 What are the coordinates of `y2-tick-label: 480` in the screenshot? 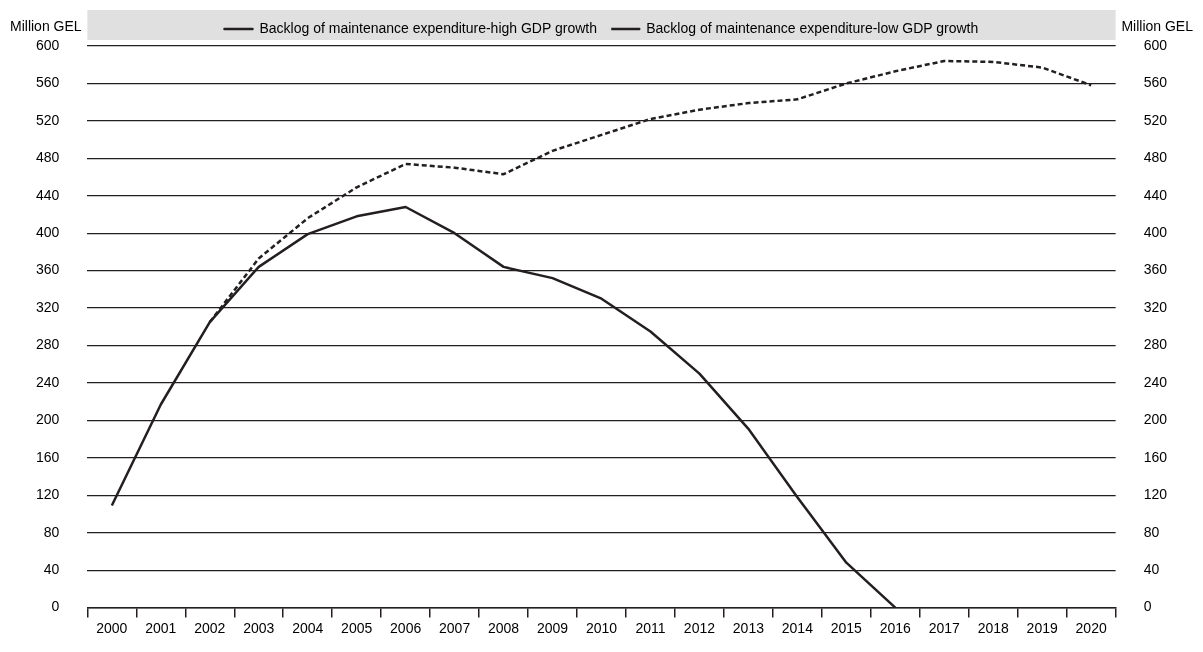 It's located at (1155, 157).